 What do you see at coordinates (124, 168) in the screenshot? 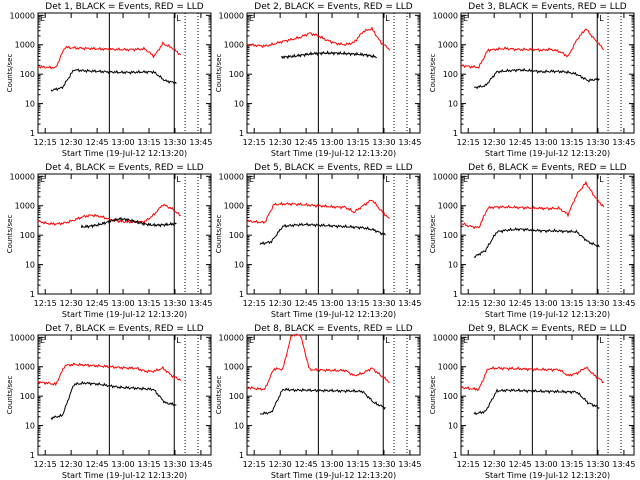
I see `panel-title: Det 4, BLACK = Events, RED = LLD` at bounding box center [124, 168].